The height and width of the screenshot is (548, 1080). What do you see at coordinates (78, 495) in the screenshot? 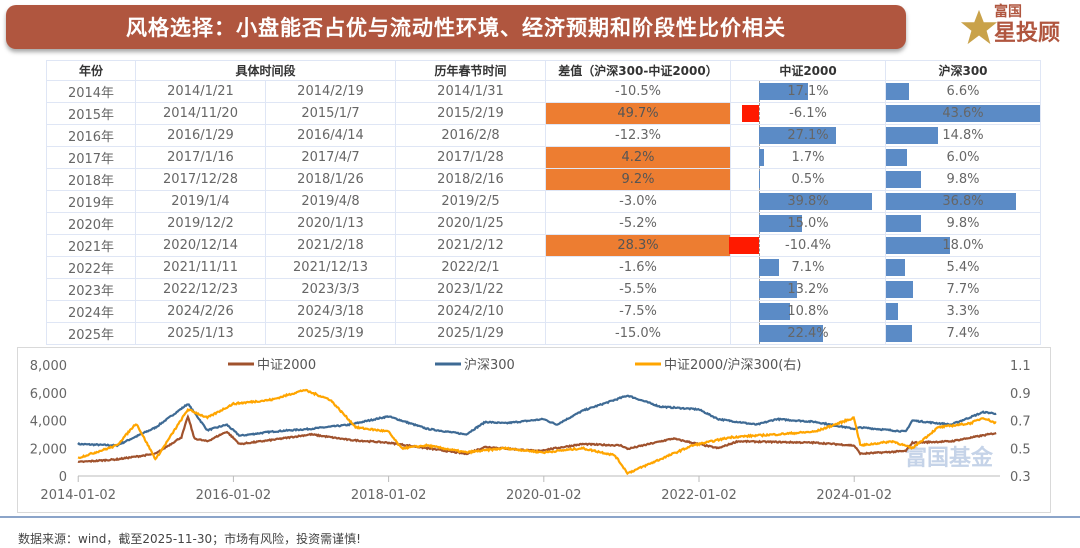
I see `x-tick-label: 2014-01-02` at bounding box center [78, 495].